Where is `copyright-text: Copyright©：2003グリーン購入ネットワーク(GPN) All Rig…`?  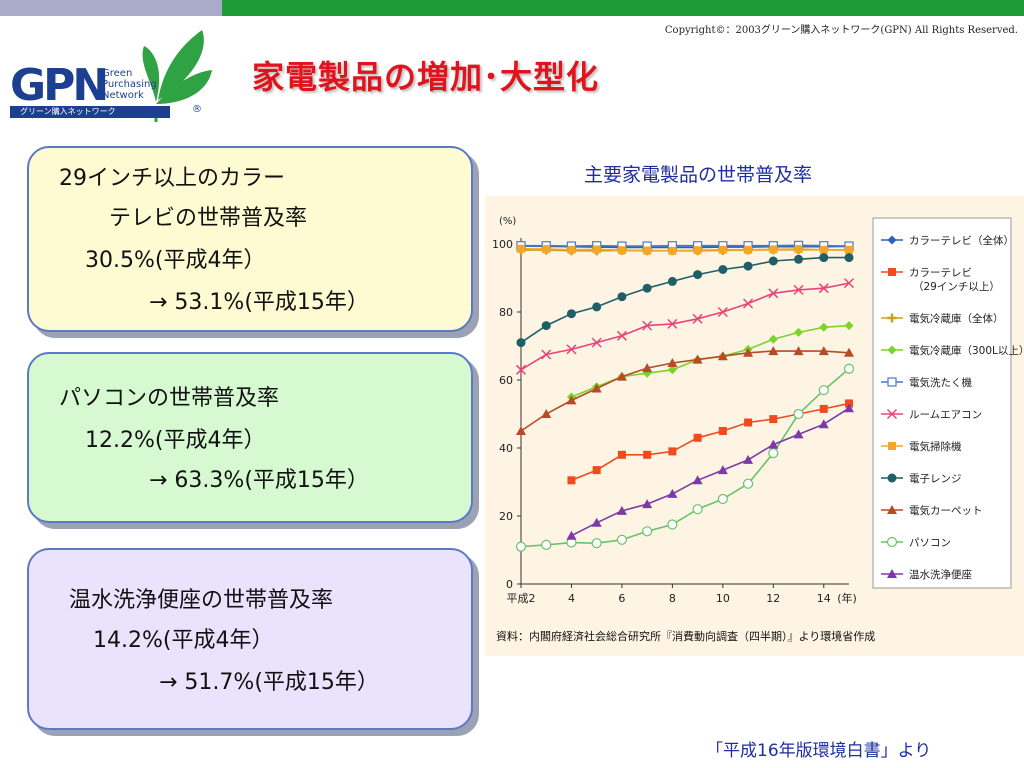 copyright-text: Copyright©：2003グリーン購入ネットワーク(GPN) All Rig… is located at coordinates (841, 30).